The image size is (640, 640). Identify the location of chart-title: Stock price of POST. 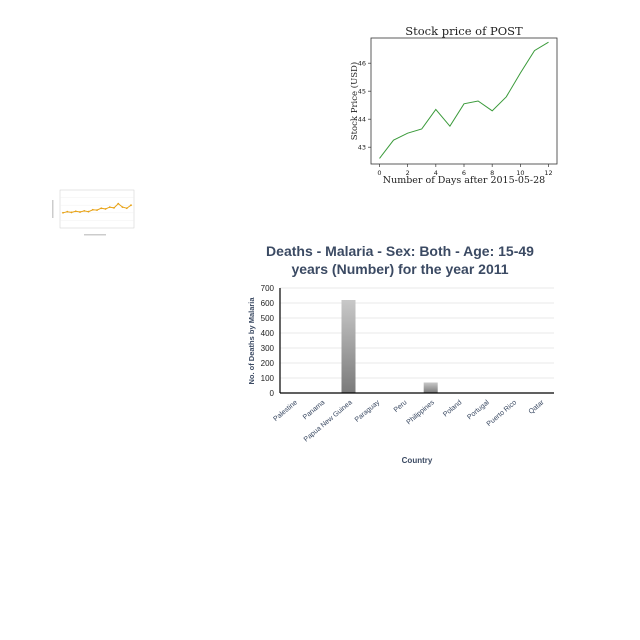
(464, 31).